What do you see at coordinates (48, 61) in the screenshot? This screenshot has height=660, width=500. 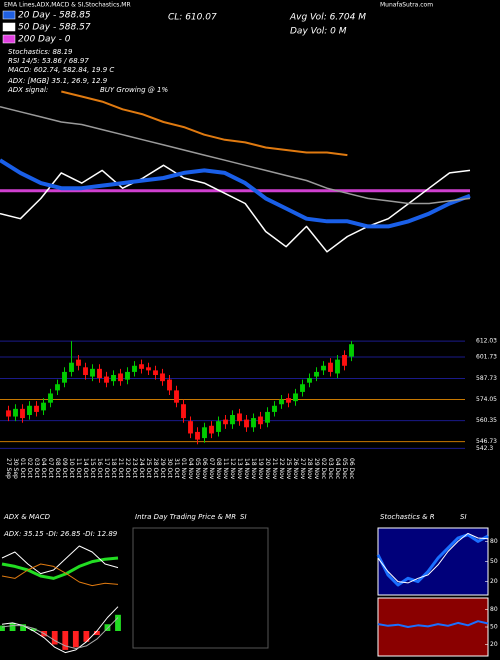 I see `annotation: RSI 14/5: 53.86 / 68.97` at bounding box center [48, 61].